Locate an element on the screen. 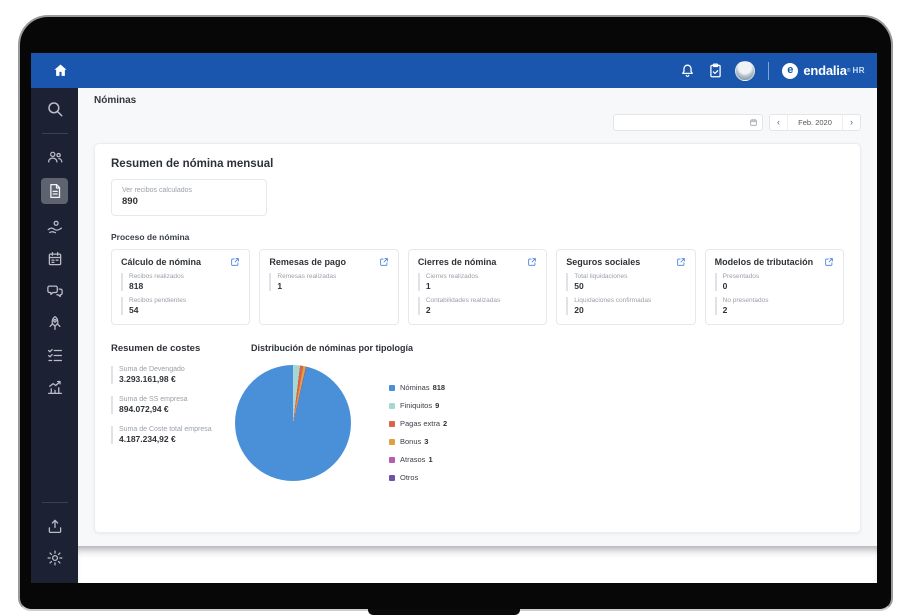 This screenshot has height=615, width=900. legend-item: Bonus 3 is located at coordinates (418, 441).